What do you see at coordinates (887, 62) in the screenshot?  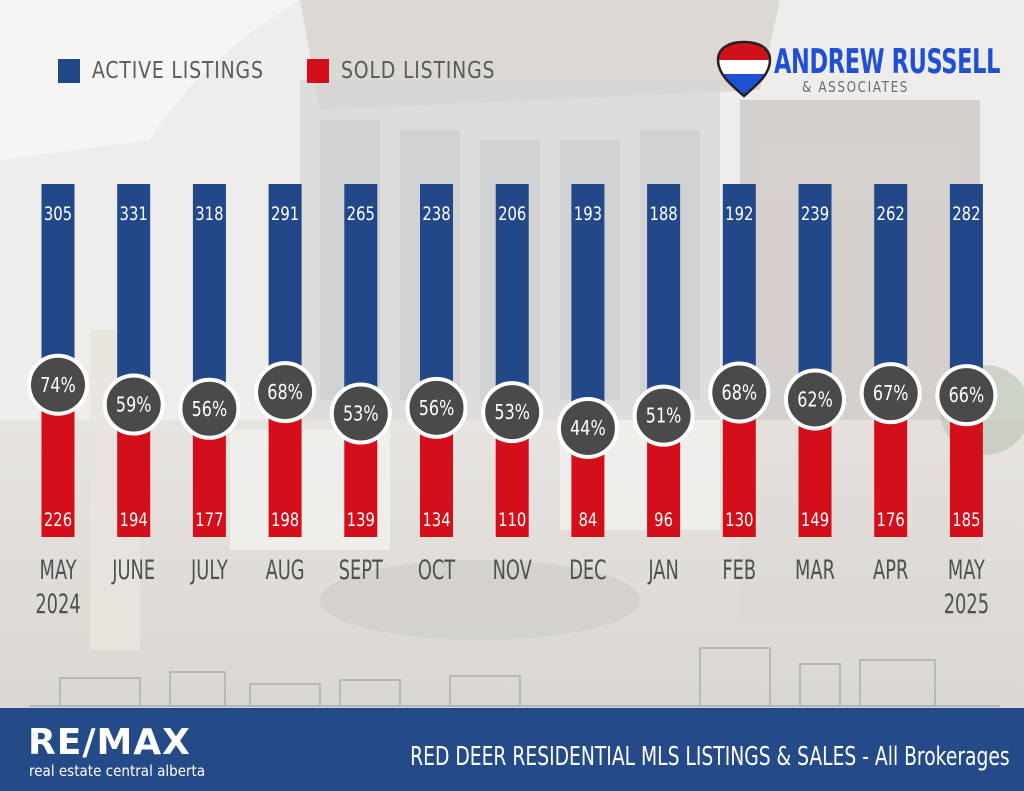 I see `brand-name: ANDREW RUSSELL` at bounding box center [887, 62].